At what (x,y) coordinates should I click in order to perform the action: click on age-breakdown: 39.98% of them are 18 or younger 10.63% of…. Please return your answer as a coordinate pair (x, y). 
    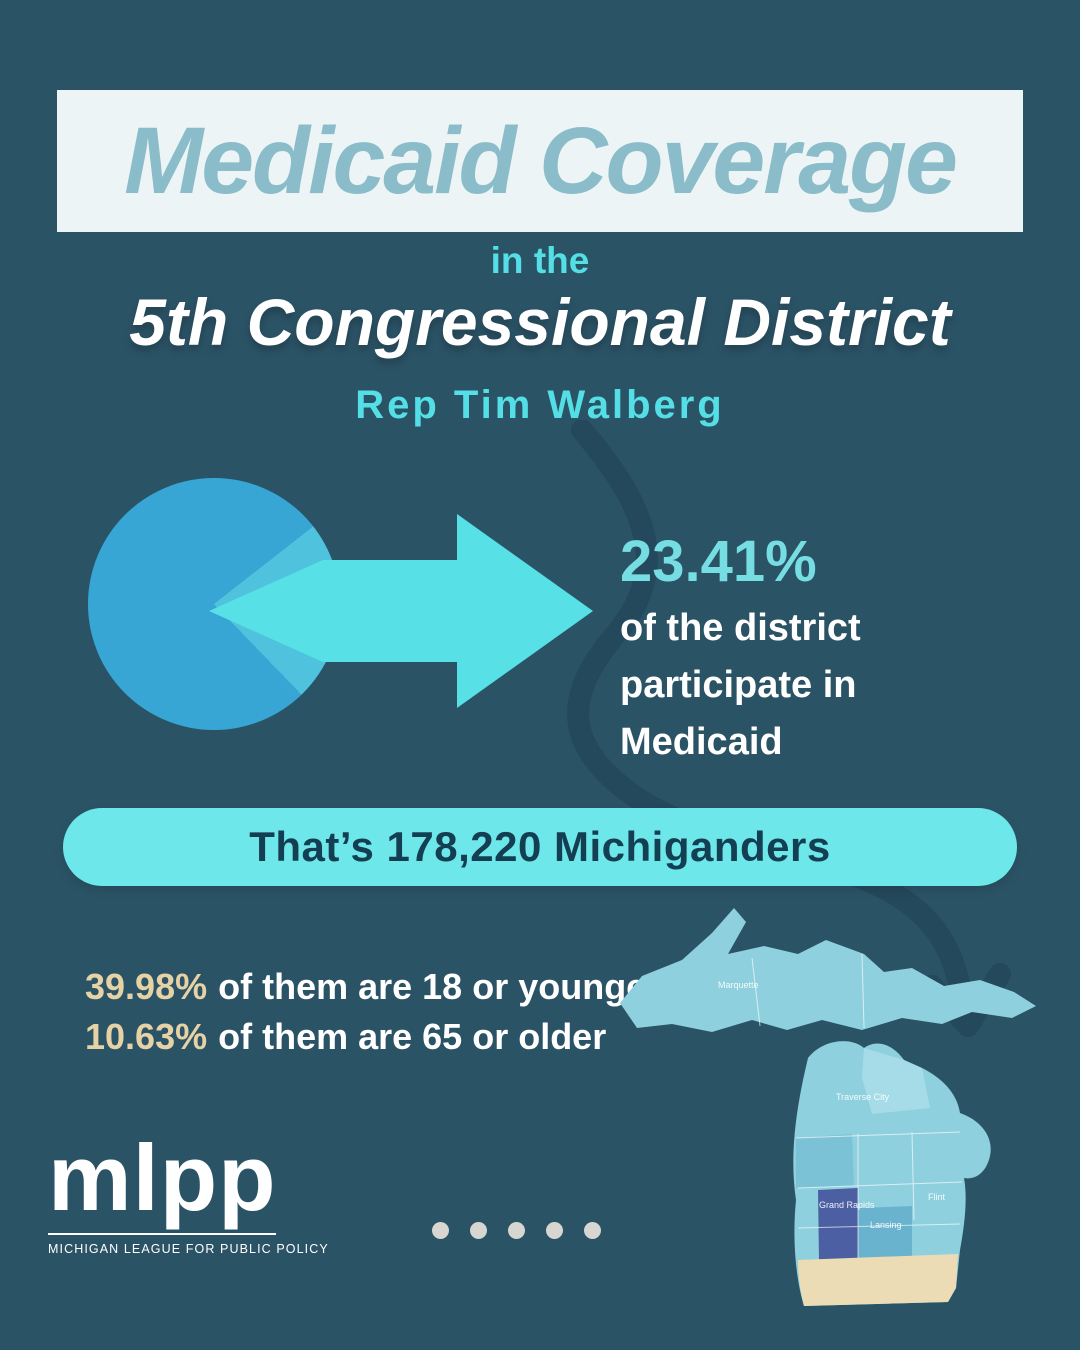
    Looking at the image, I should click on (372, 1012).